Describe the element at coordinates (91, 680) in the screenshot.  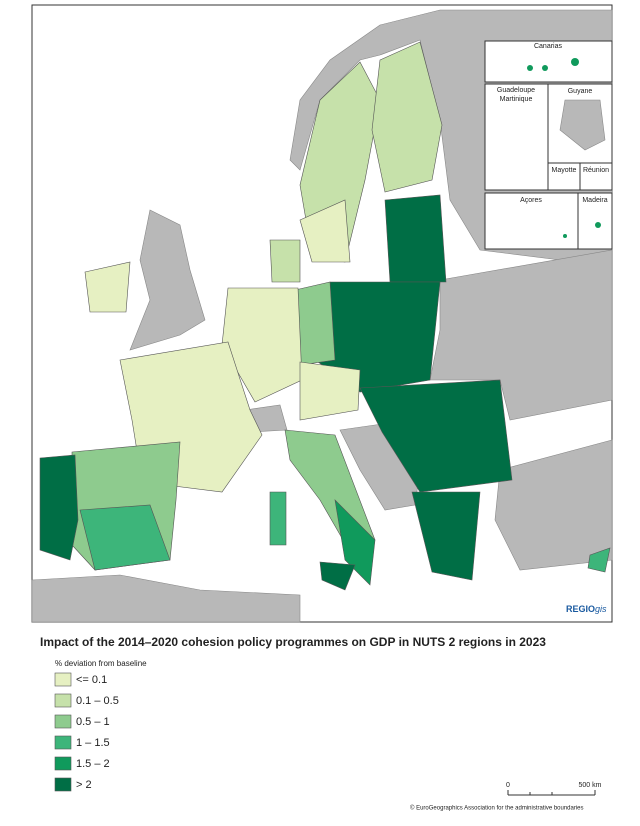
I see `legend-label: <= 0.1` at that location.